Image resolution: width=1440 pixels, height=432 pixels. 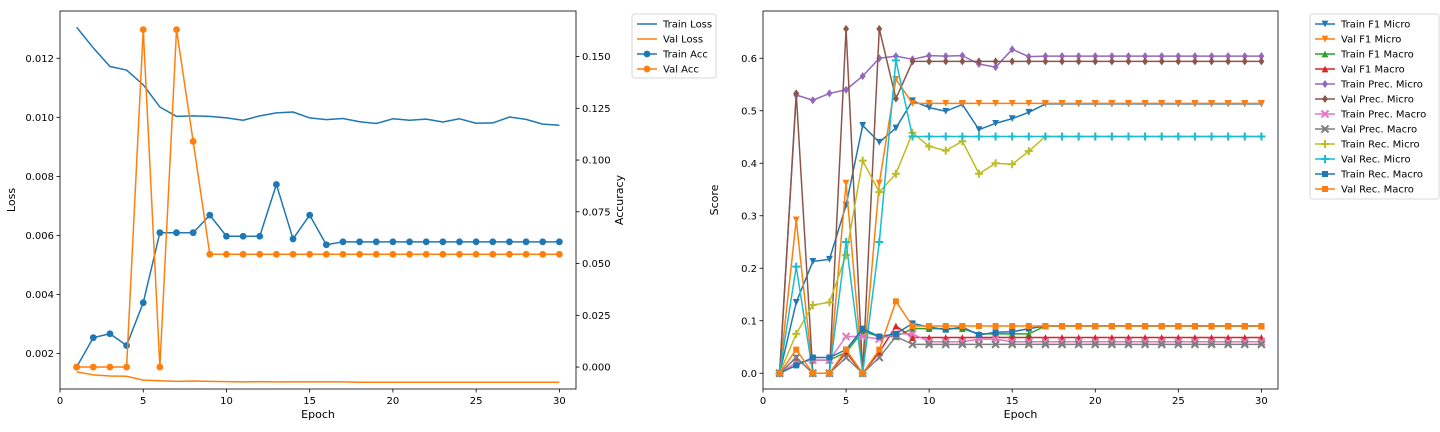 What do you see at coordinates (1021, 414) in the screenshot?
I see `x-axis-label: Epoch` at bounding box center [1021, 414].